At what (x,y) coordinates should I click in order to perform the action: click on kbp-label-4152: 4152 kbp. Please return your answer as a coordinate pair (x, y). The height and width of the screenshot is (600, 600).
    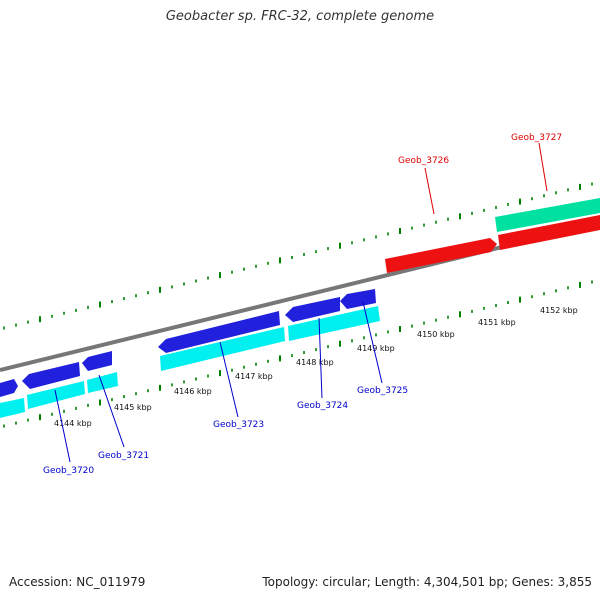
    Looking at the image, I should click on (559, 310).